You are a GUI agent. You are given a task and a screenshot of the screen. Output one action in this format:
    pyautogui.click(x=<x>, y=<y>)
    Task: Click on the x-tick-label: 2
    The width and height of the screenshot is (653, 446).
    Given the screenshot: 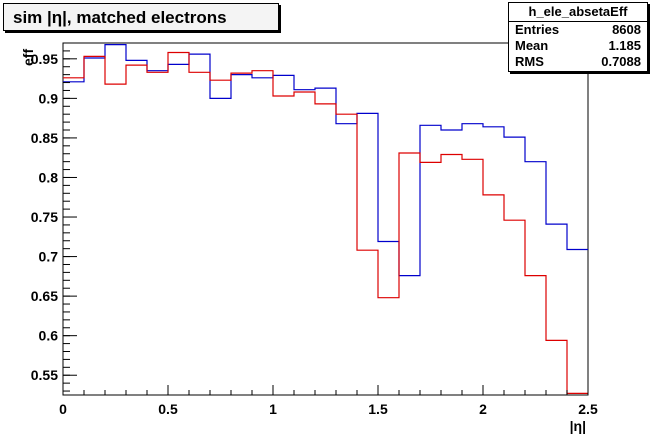 What is the action you would take?
    pyautogui.click(x=483, y=409)
    